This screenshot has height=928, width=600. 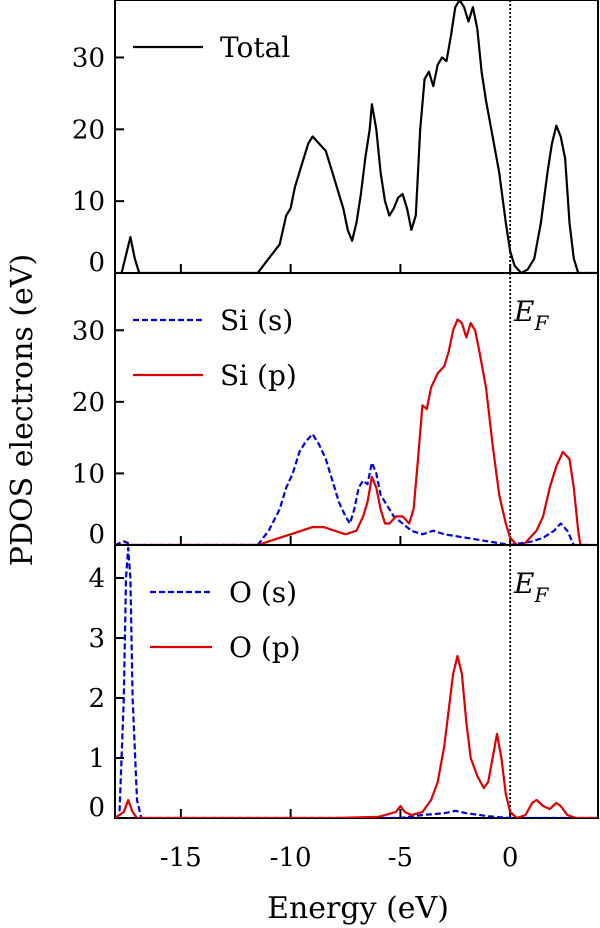 I want to click on y-tick-label: 1, so click(x=96, y=759).